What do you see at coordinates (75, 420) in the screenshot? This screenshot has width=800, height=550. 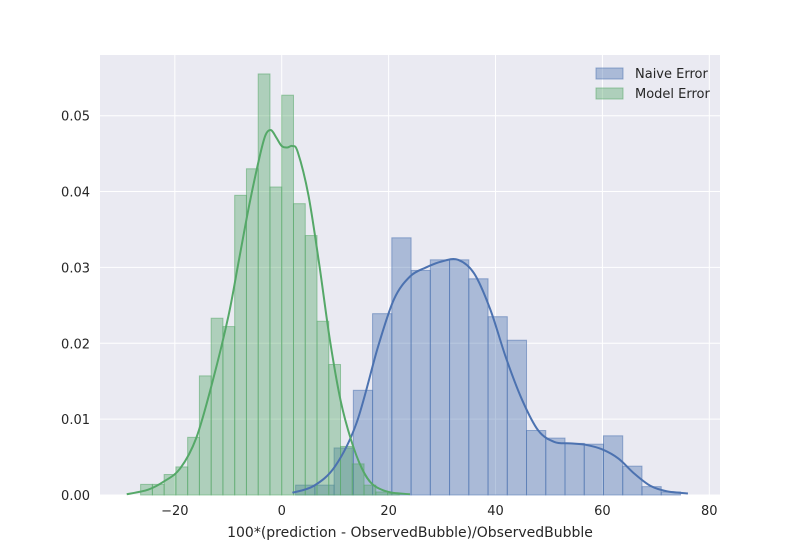 I see `y-tick-label: 0.01` at bounding box center [75, 420].